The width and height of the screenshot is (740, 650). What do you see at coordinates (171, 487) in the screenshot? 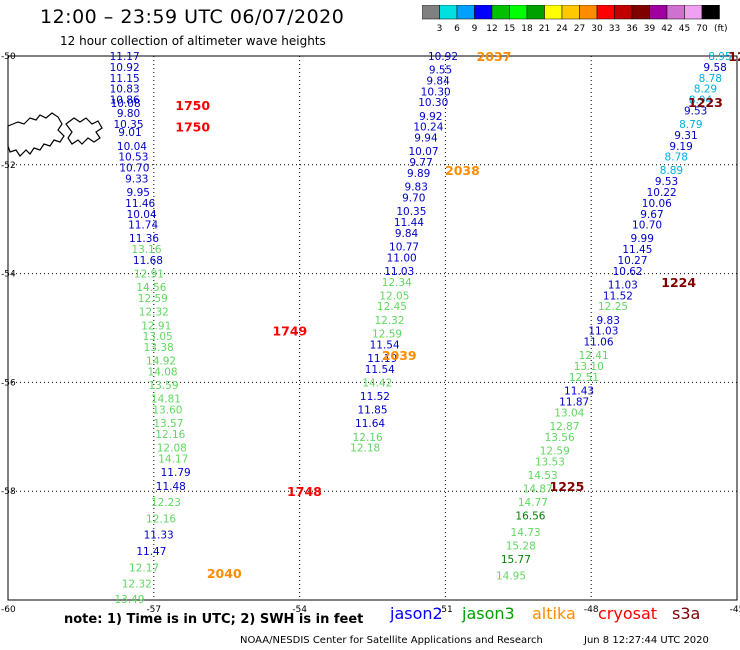
I see `wave-height-value: 11.48` at bounding box center [171, 487].